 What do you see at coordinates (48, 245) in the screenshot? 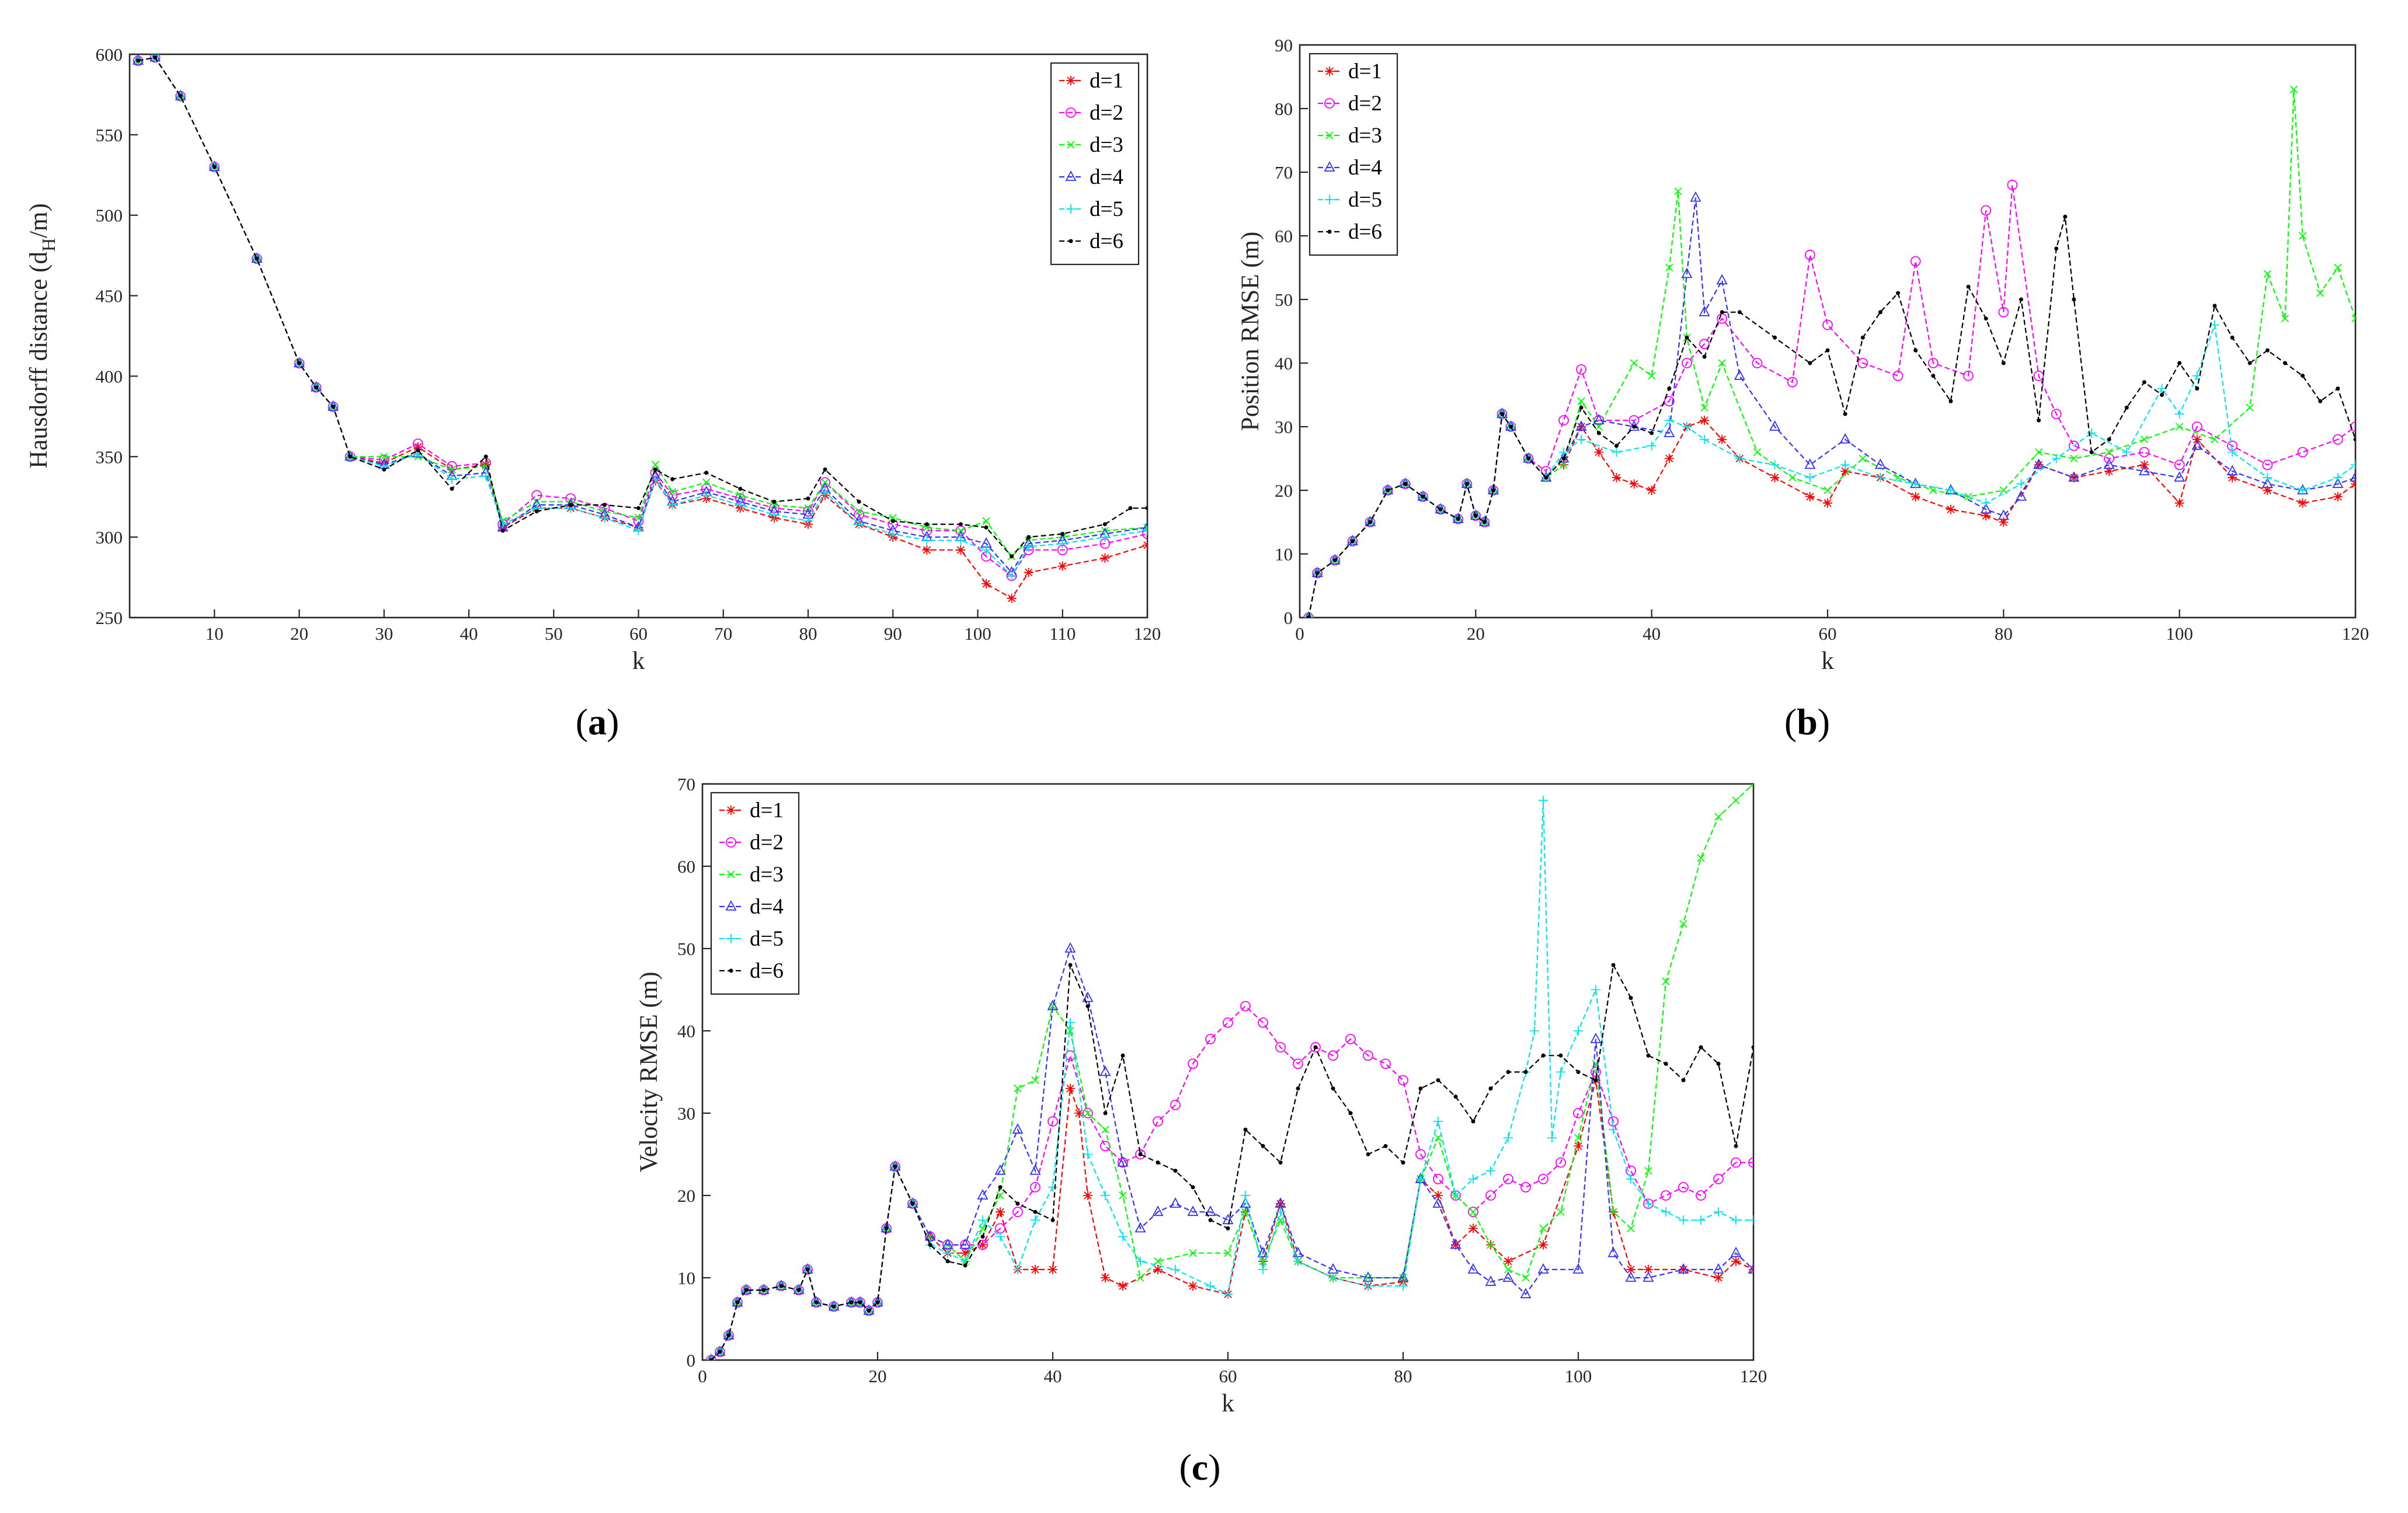
I see `y-axis-label-subscript: H` at bounding box center [48, 245].